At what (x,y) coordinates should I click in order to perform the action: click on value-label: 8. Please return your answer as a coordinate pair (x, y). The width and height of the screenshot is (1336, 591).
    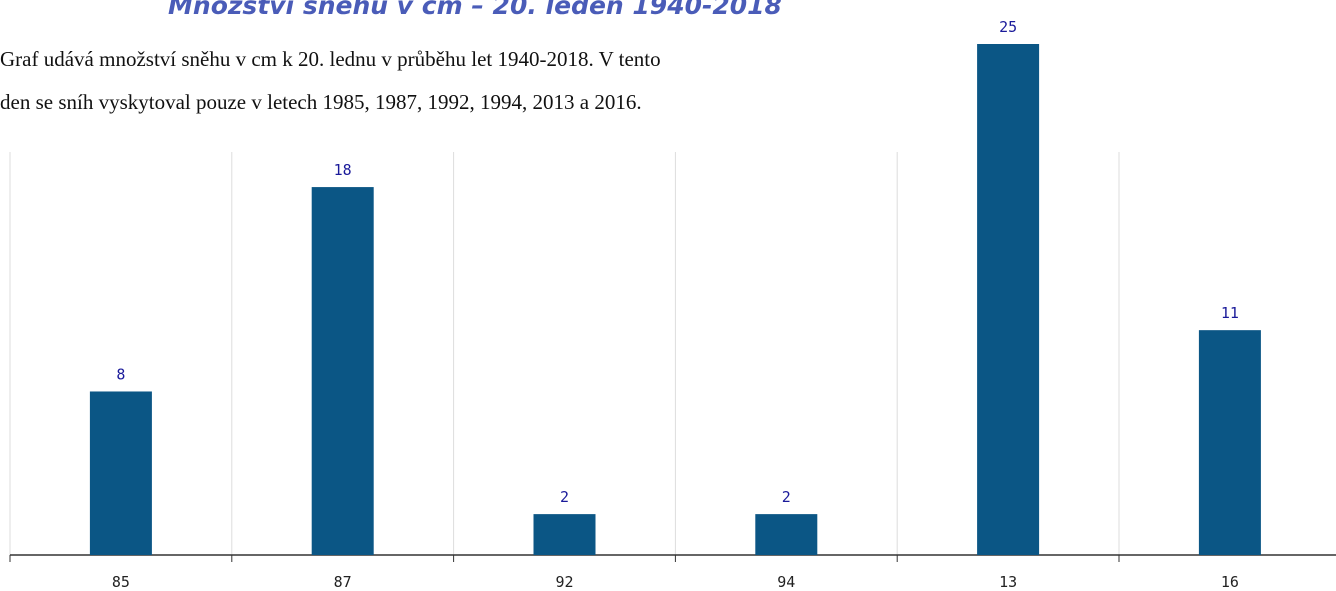
    Looking at the image, I should click on (120, 374).